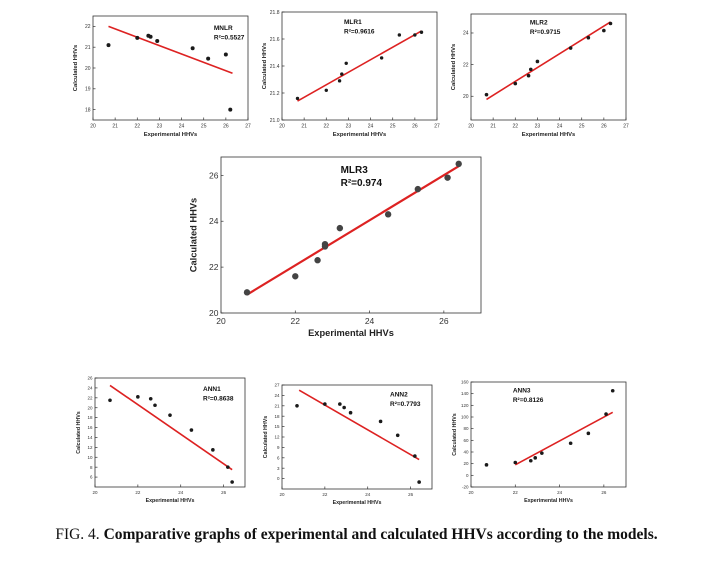  Describe the element at coordinates (466, 428) in the screenshot. I see `y-tick-label: 80` at that location.